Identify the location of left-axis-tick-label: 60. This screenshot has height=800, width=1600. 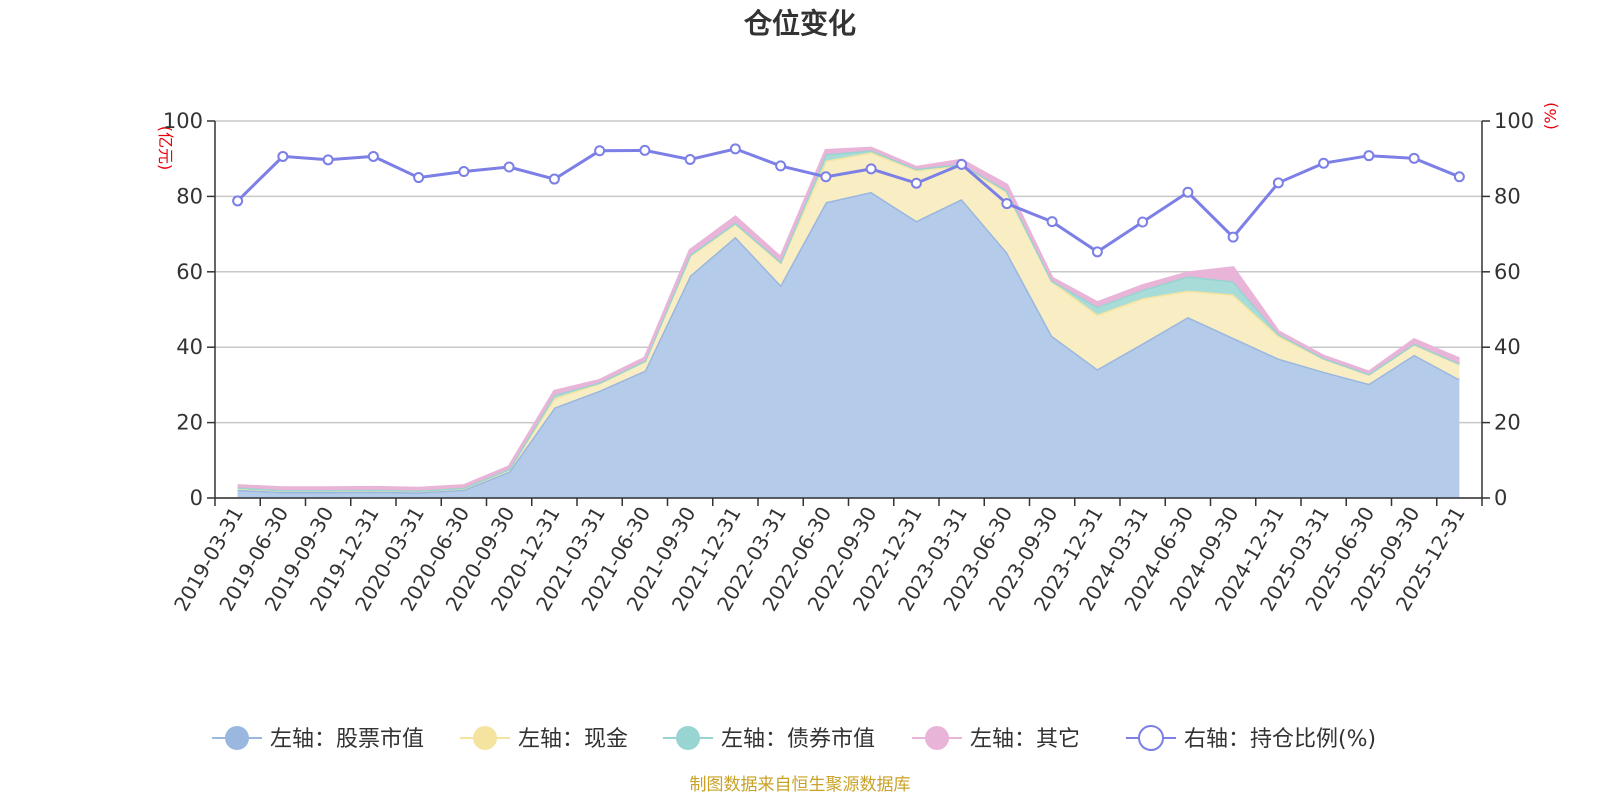
(189, 272).